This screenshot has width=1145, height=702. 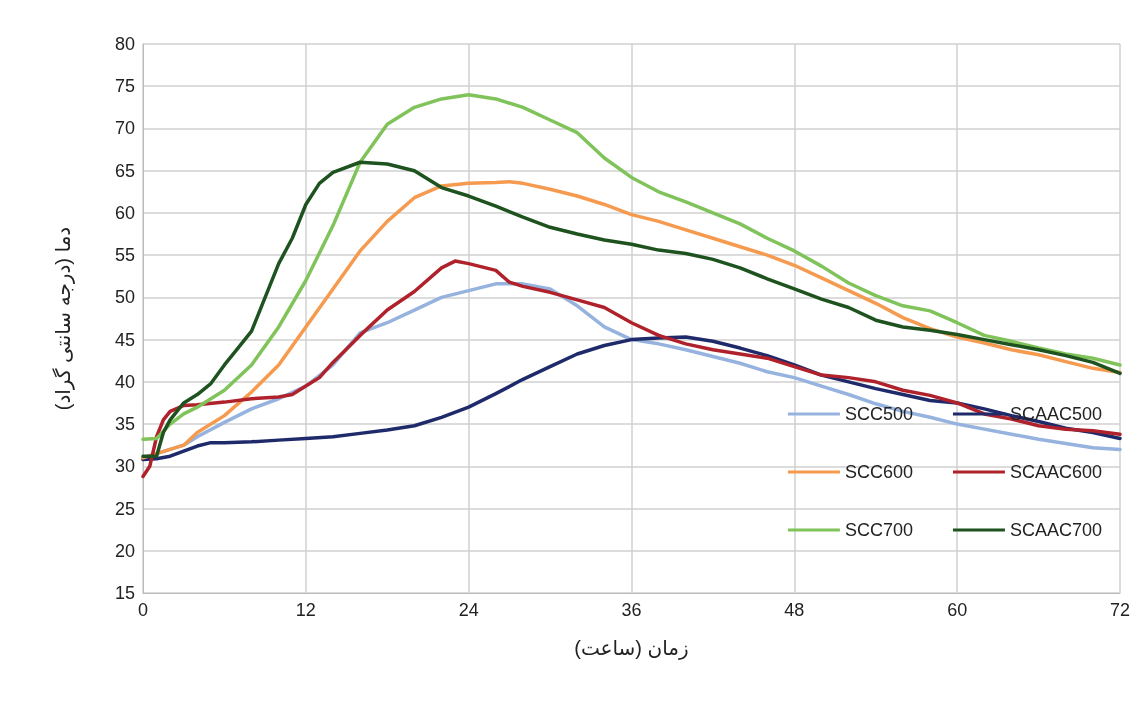 I want to click on y-tick-label: 55, so click(x=124, y=255).